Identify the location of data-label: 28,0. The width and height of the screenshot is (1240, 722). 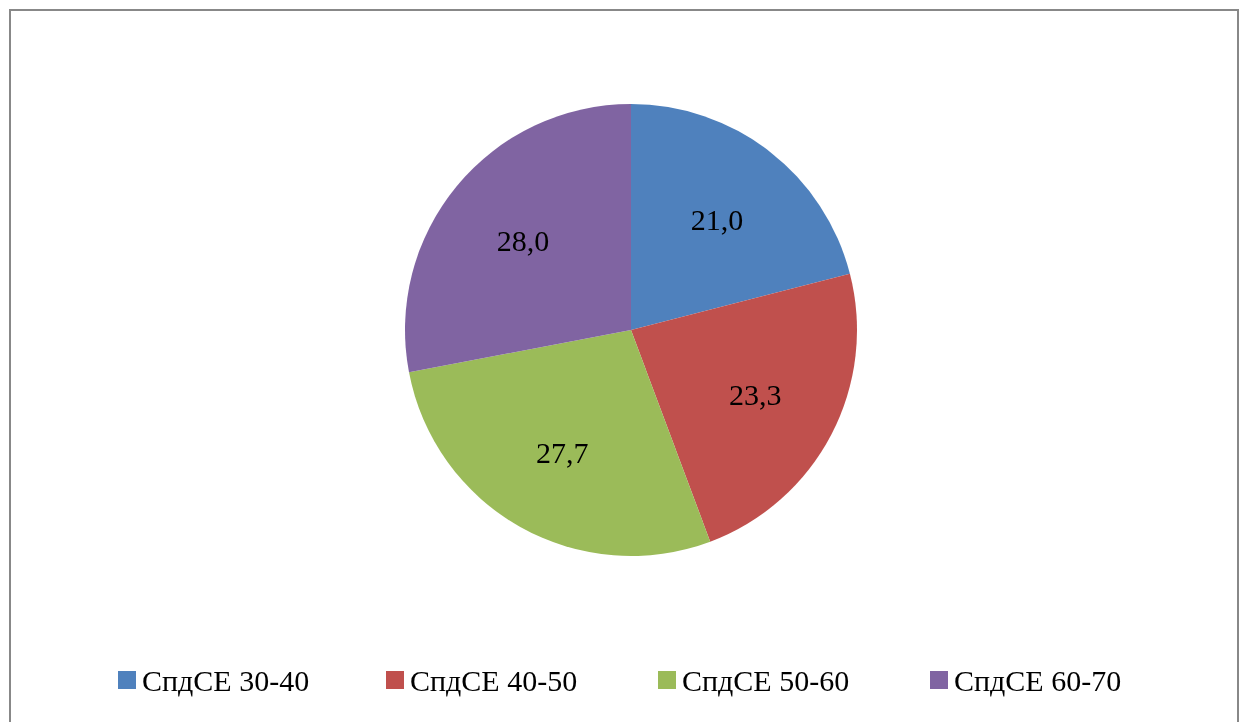
(523, 241).